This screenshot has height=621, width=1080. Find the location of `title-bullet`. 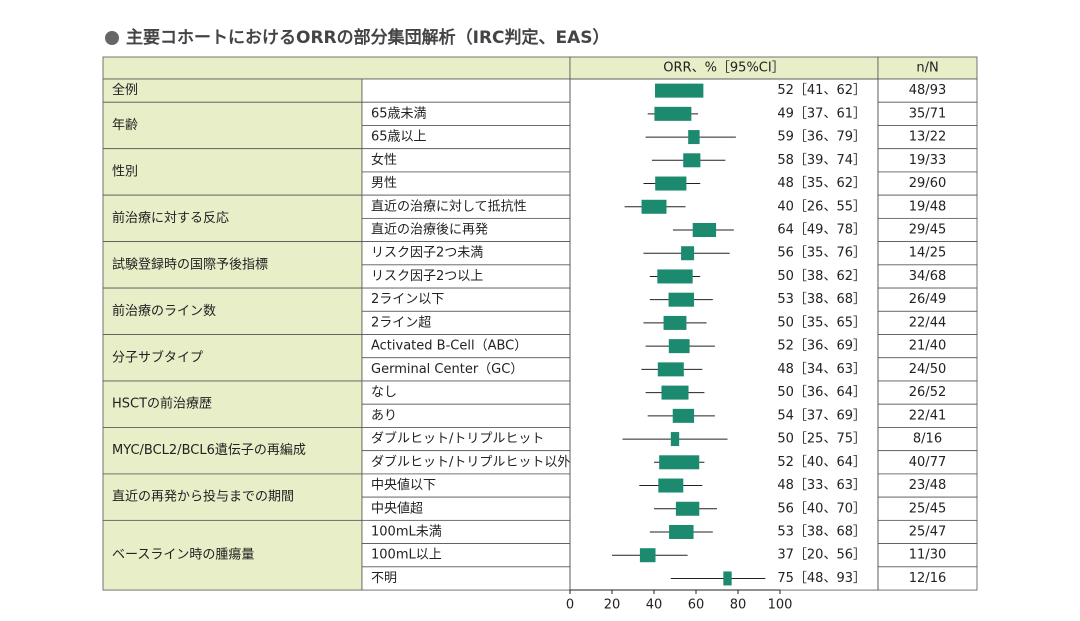

title-bullet is located at coordinates (112, 38).